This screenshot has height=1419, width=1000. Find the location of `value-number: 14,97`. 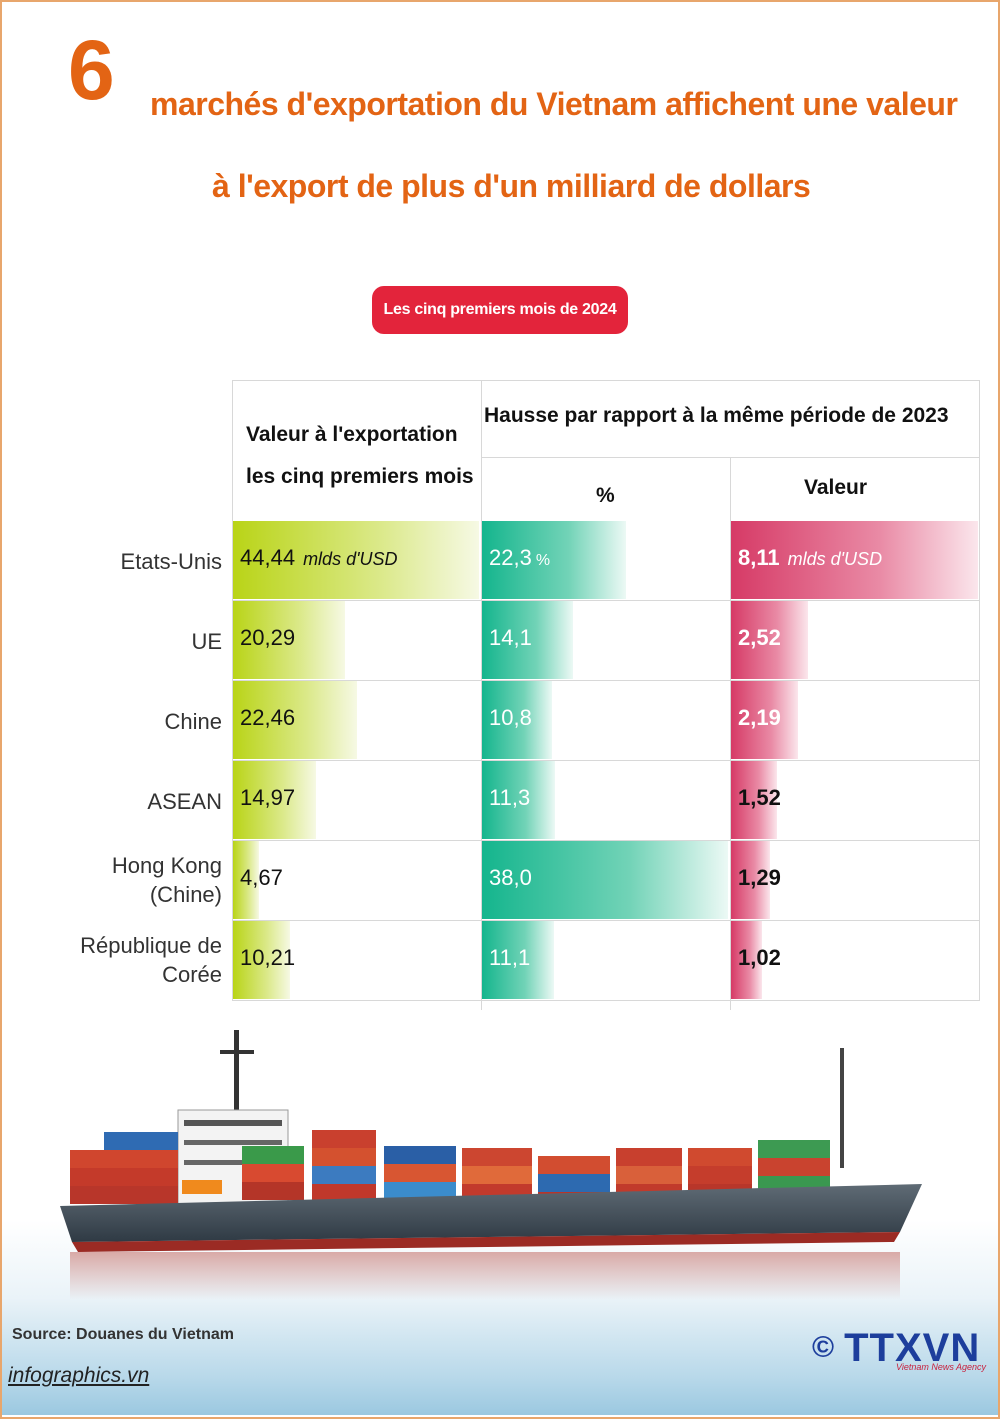

value-number: 14,97 is located at coordinates (268, 797).